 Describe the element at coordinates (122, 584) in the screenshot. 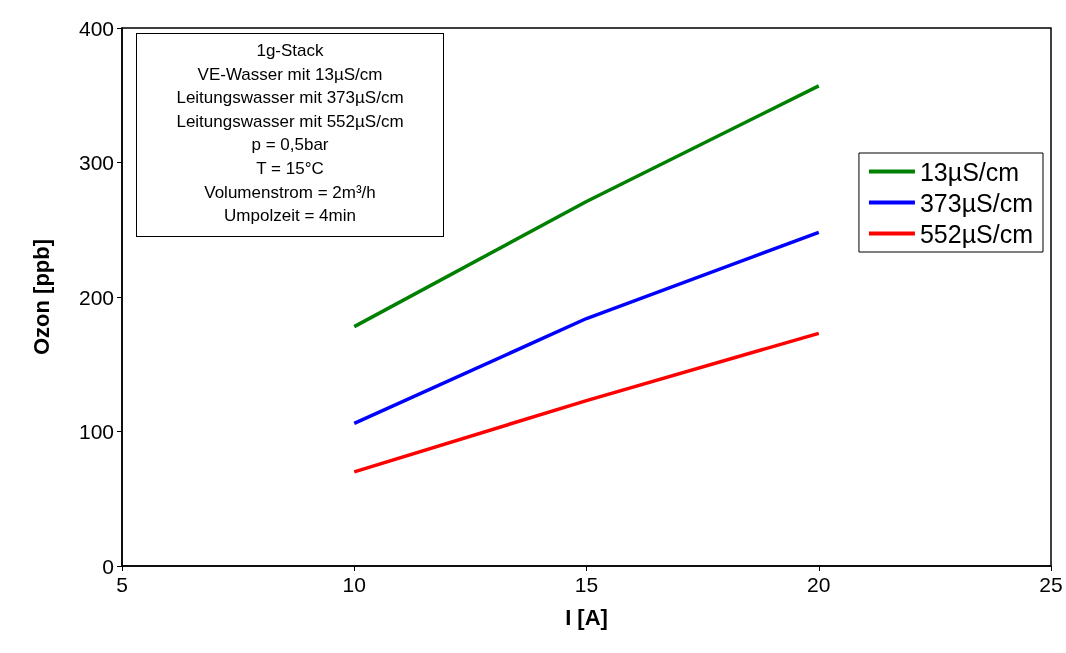

I see `x-tick-label: 5` at that location.